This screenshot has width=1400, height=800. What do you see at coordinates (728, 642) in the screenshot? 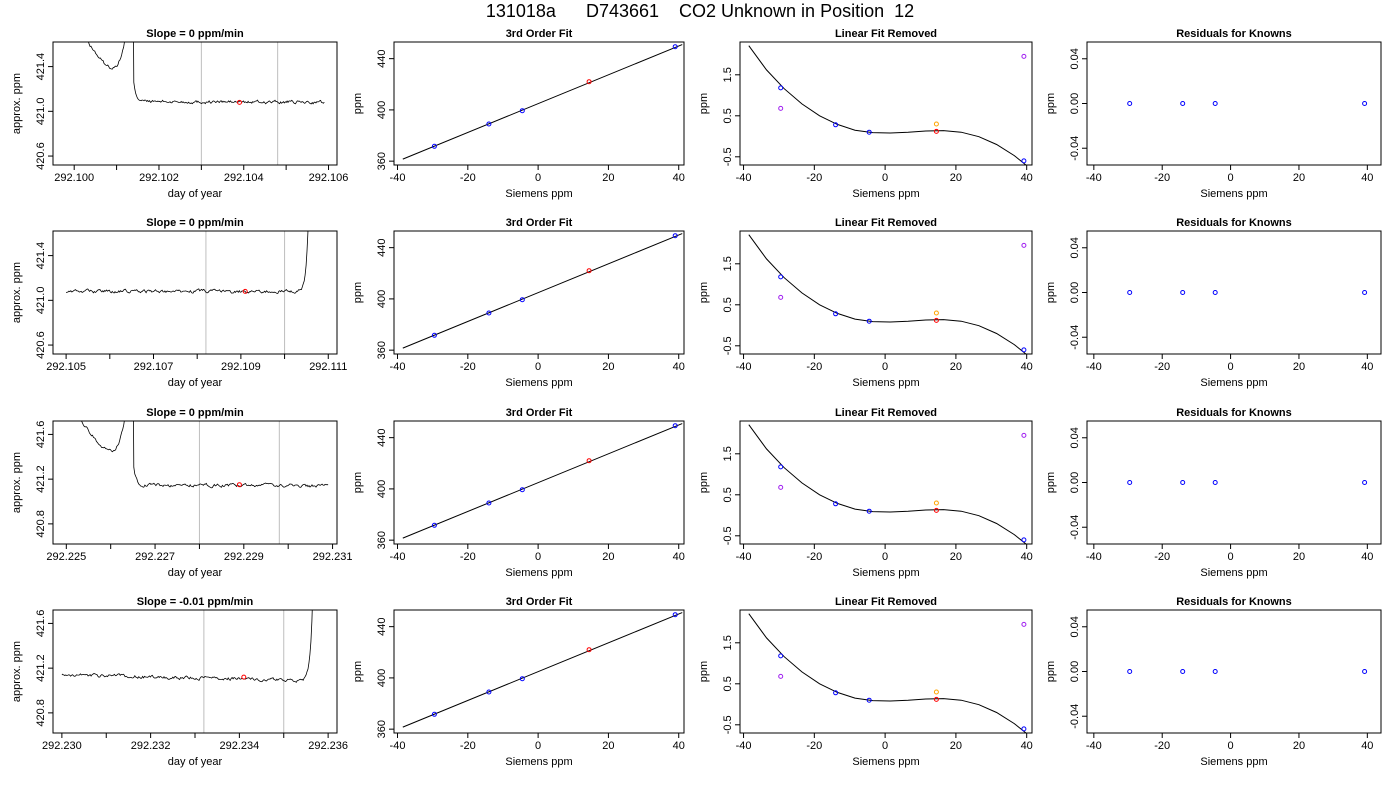
I see `y-tick-label: 1.5` at bounding box center [728, 642].